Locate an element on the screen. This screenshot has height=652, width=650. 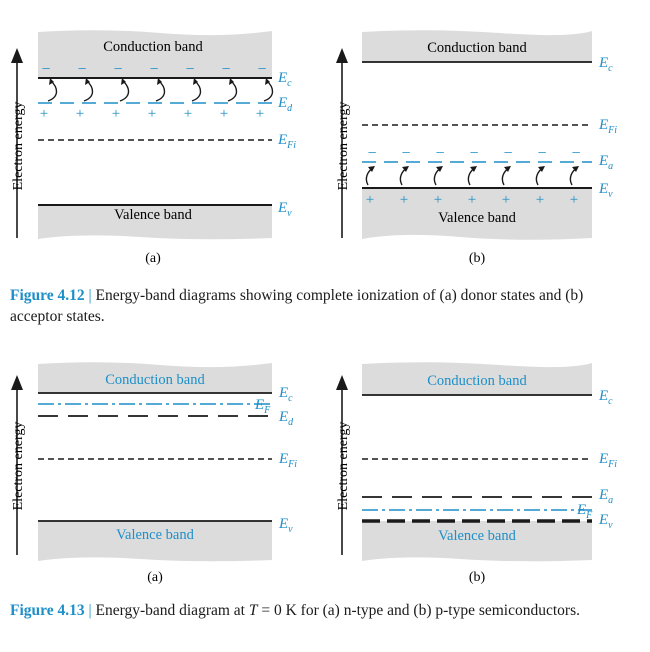
panel-label: (b) is located at coordinates (477, 577).